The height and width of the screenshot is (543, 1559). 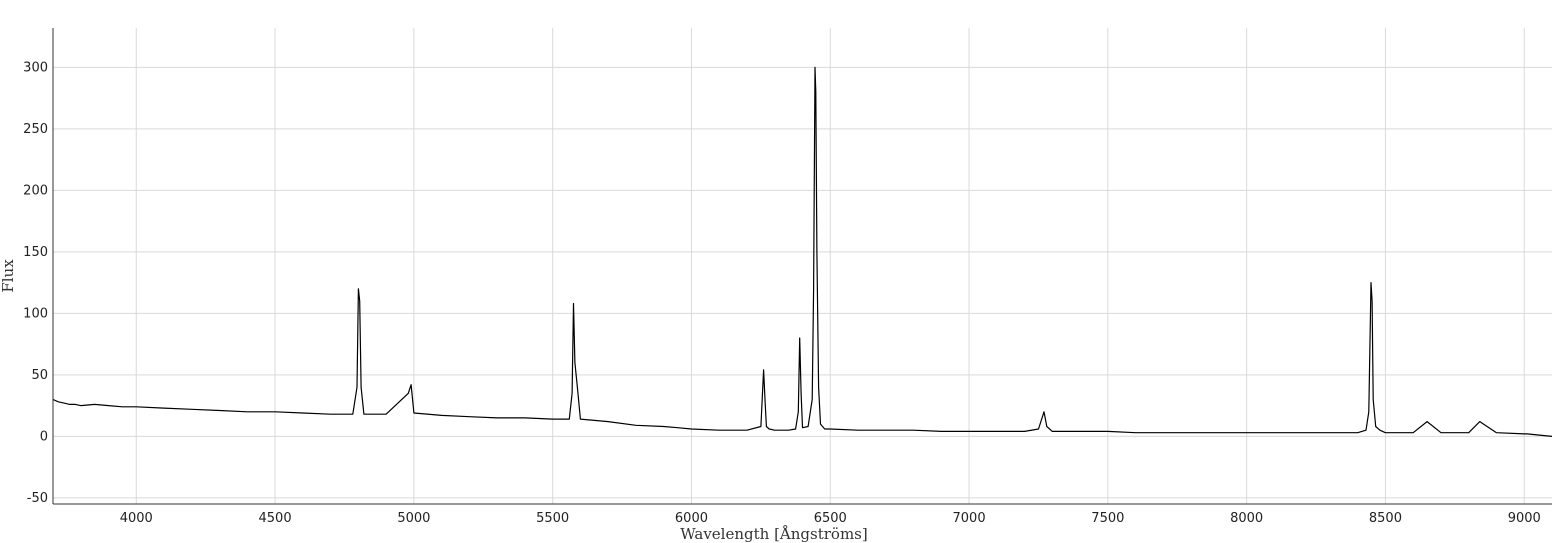 What do you see at coordinates (35, 252) in the screenshot?
I see `y-tick-label: 150` at bounding box center [35, 252].